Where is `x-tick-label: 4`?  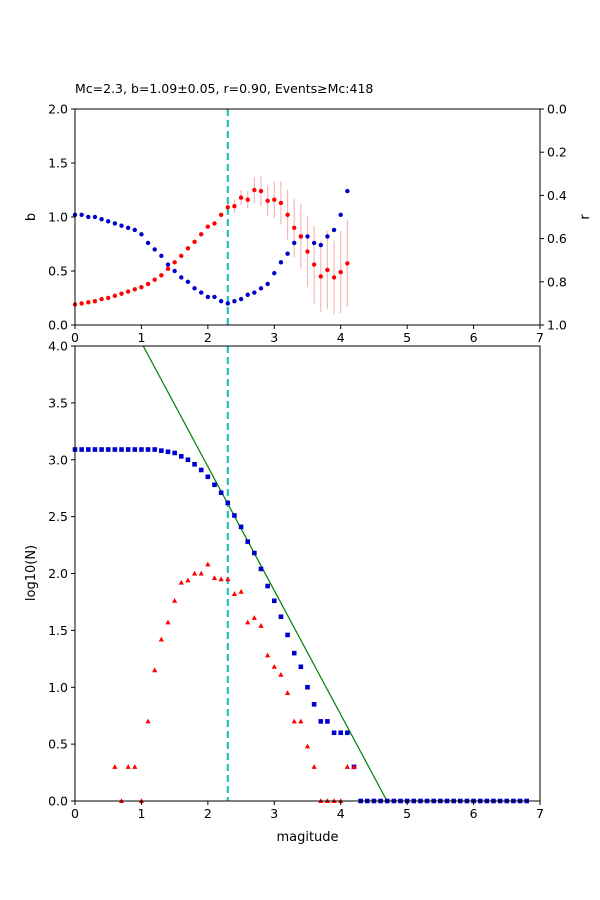 x-tick-label: 4 is located at coordinates (341, 337).